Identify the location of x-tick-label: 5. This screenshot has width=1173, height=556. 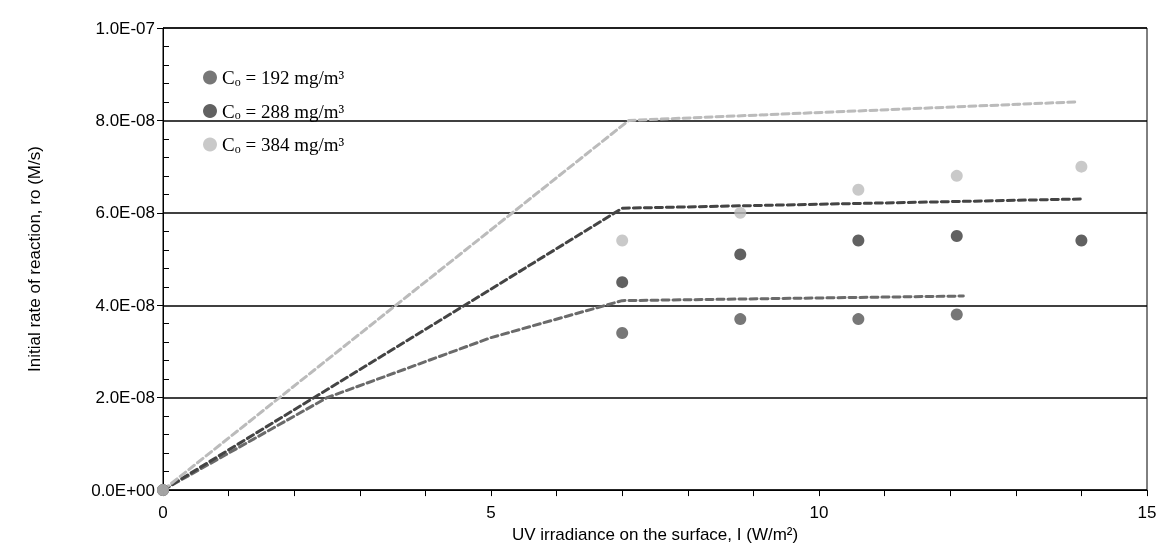
(491, 513).